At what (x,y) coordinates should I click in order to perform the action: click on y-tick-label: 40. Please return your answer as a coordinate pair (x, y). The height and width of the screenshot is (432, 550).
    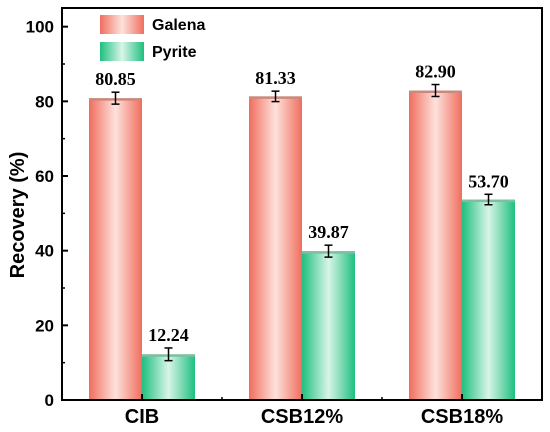
    Looking at the image, I should click on (44, 251).